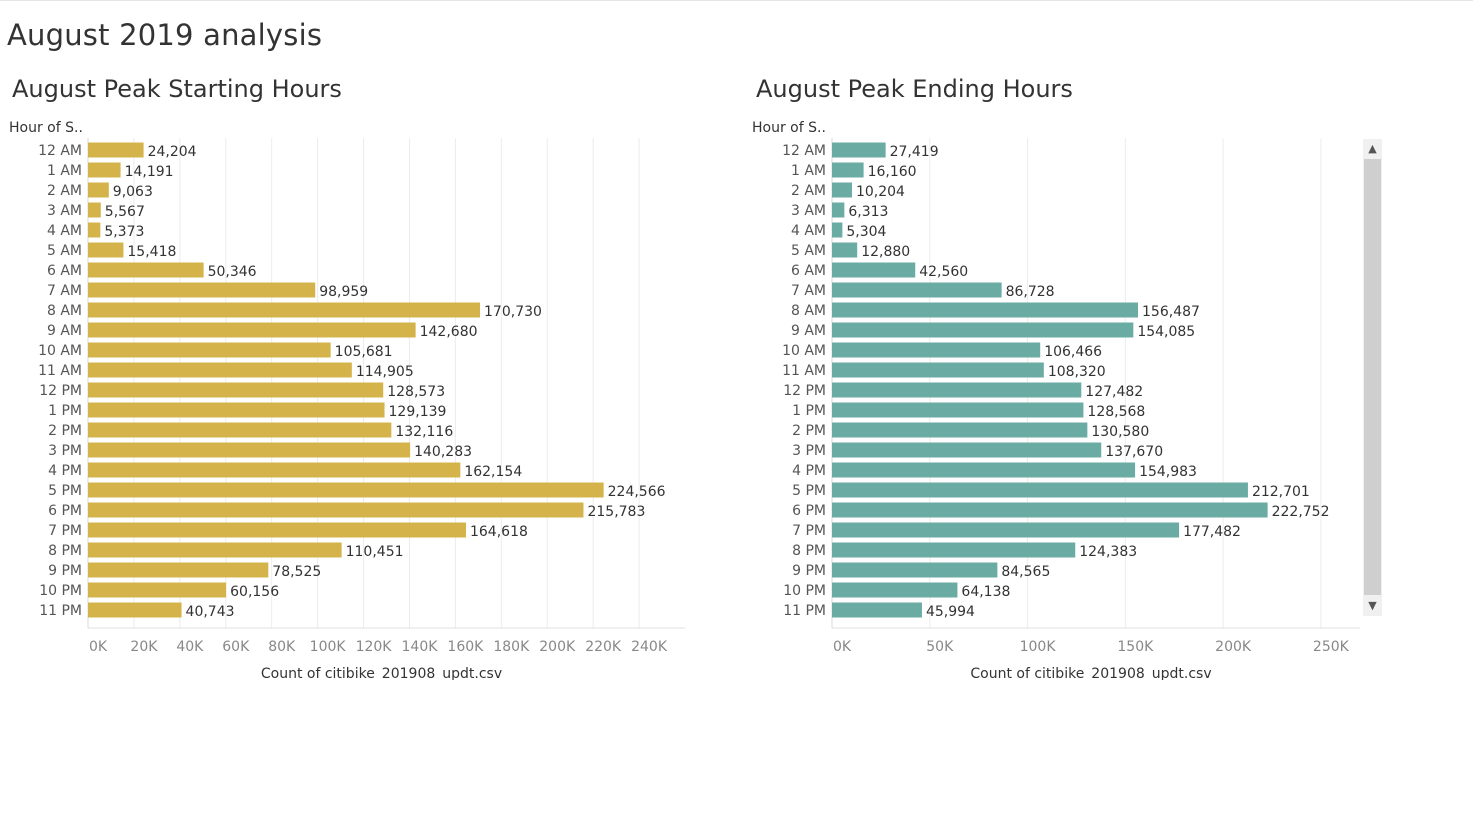 The image size is (1473, 826). Describe the element at coordinates (885, 252) in the screenshot. I see `data-label: 12,880` at that location.